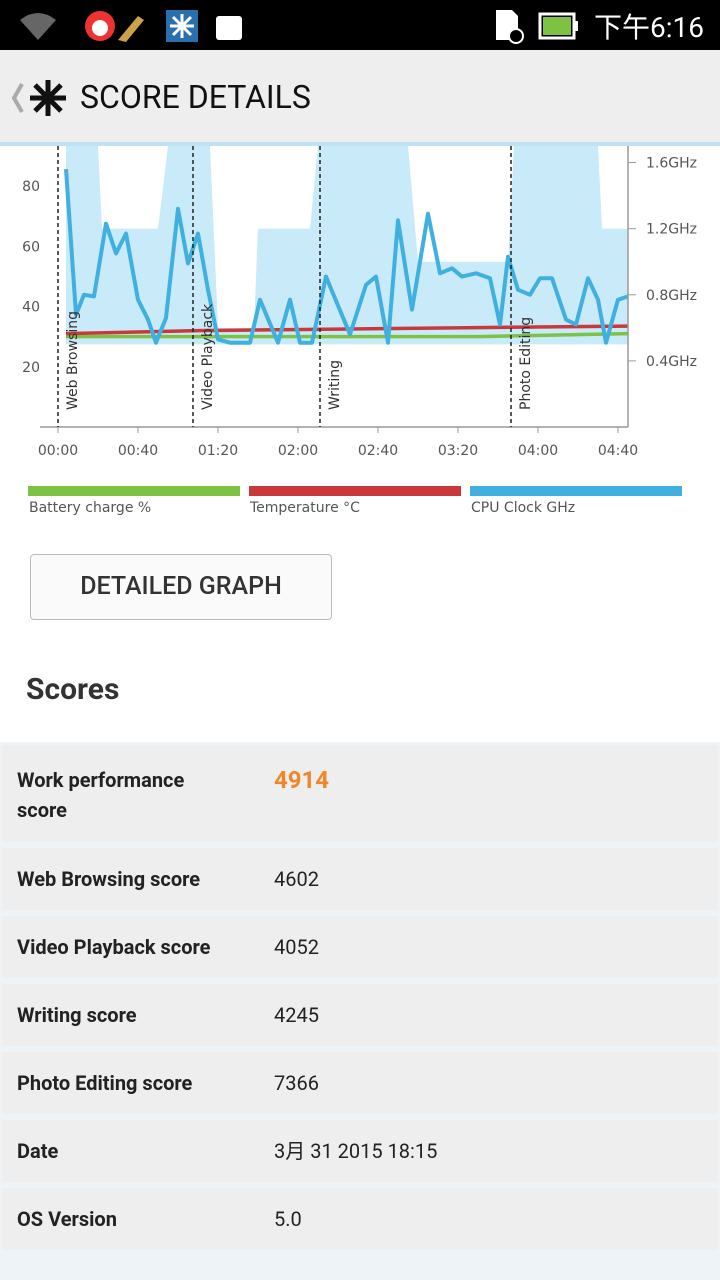  What do you see at coordinates (360, 1083) in the screenshot?
I see `score-row: Photo Editing score 7366` at bounding box center [360, 1083].